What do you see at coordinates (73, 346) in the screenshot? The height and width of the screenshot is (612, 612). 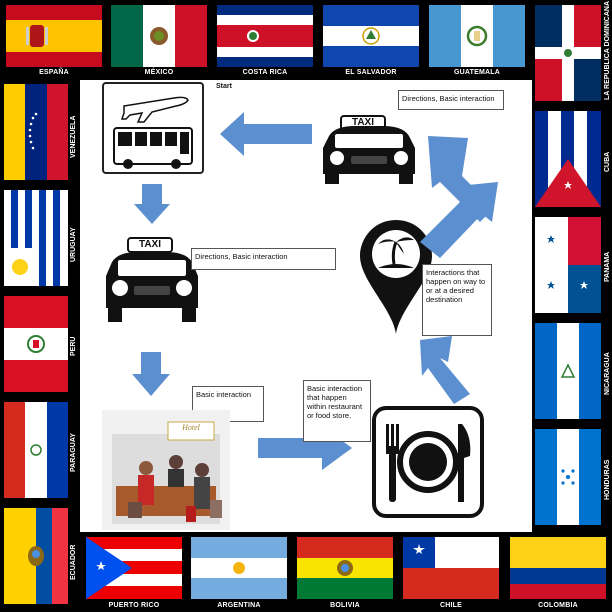 I see `label-peru: PERU` at bounding box center [73, 346].